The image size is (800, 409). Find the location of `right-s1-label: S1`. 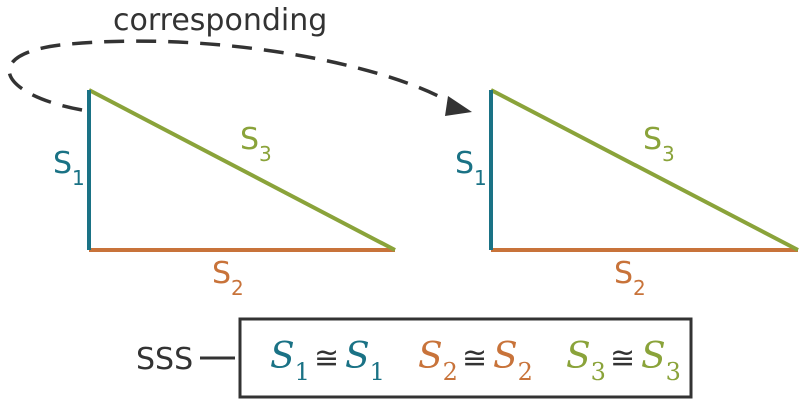

right-s1-label: S1 is located at coordinates (471, 168).